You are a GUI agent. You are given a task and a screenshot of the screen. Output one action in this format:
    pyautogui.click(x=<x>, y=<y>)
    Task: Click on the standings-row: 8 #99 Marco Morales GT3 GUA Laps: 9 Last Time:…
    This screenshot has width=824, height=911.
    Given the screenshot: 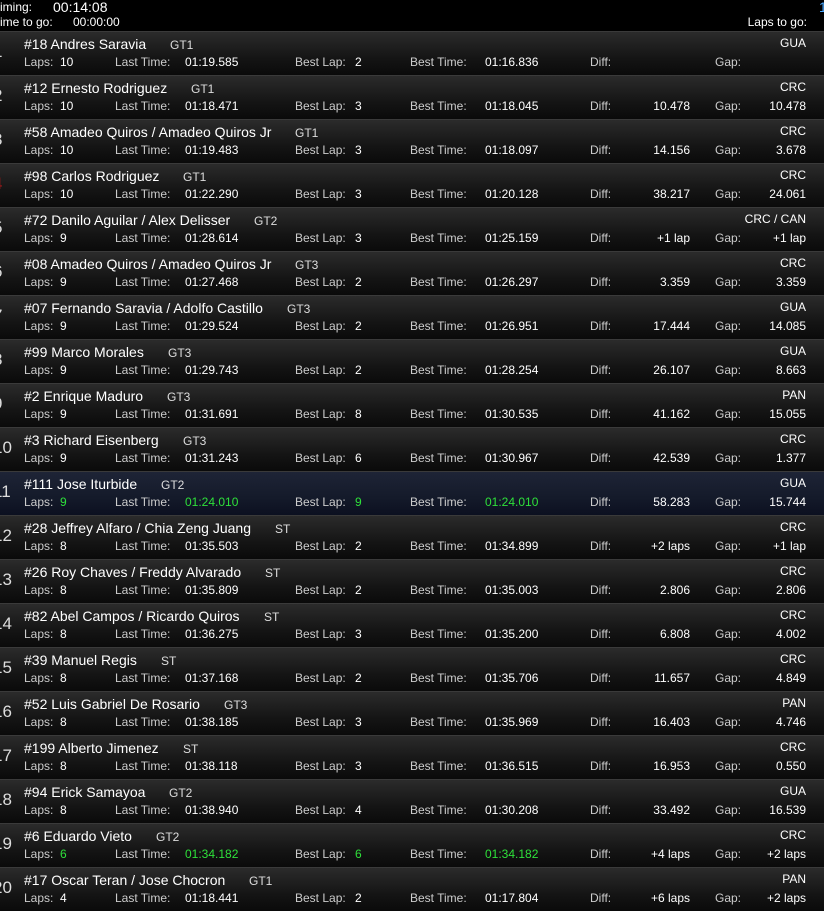 What is the action you would take?
    pyautogui.click(x=412, y=361)
    